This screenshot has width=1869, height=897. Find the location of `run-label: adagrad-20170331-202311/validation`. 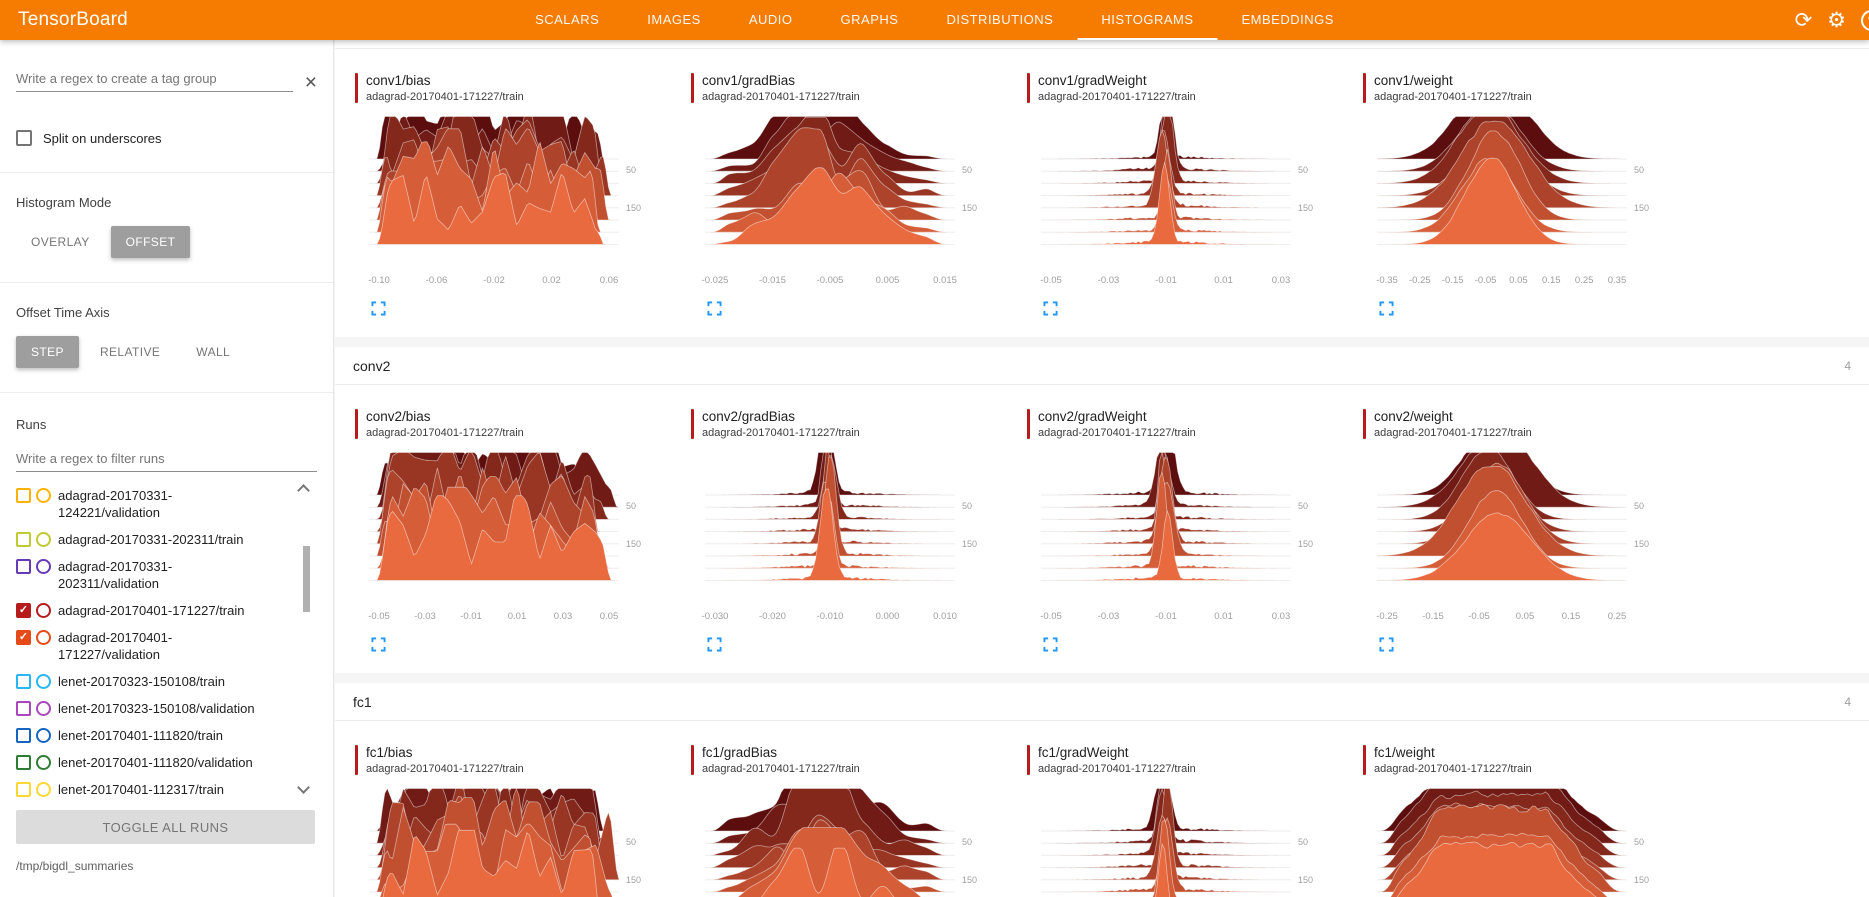

run-label: adagrad-20170331-202311/validation is located at coordinates (115, 575).